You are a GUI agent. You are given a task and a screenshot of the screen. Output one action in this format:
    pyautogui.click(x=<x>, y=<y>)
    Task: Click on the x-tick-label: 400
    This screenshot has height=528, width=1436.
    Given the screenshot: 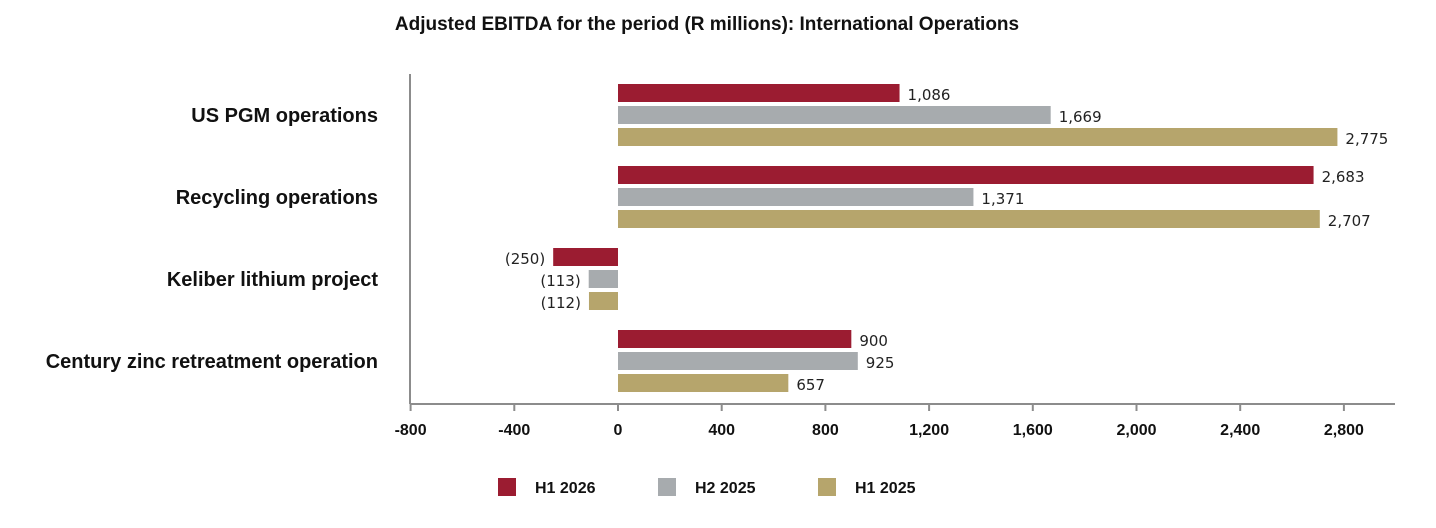 What is the action you would take?
    pyautogui.click(x=721, y=430)
    